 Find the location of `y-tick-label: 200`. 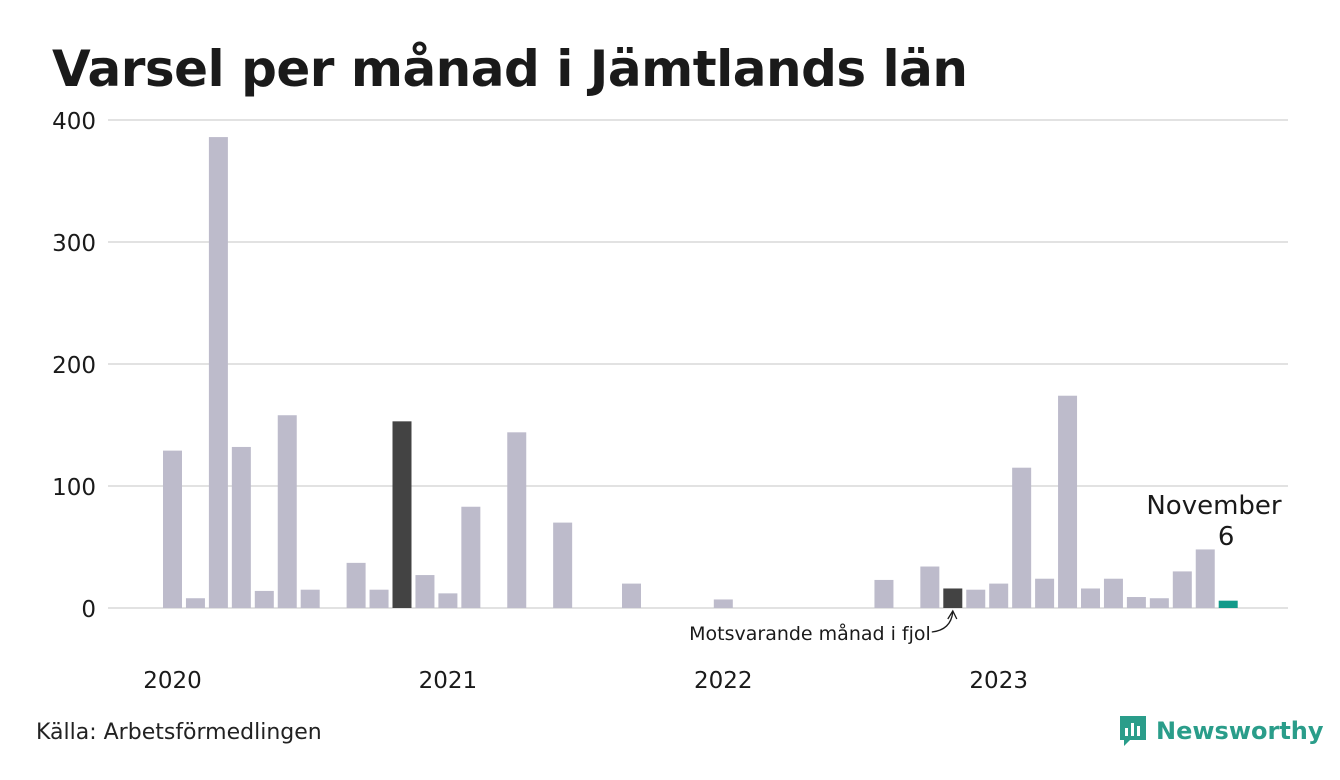

y-tick-label: 200 is located at coordinates (74, 366).